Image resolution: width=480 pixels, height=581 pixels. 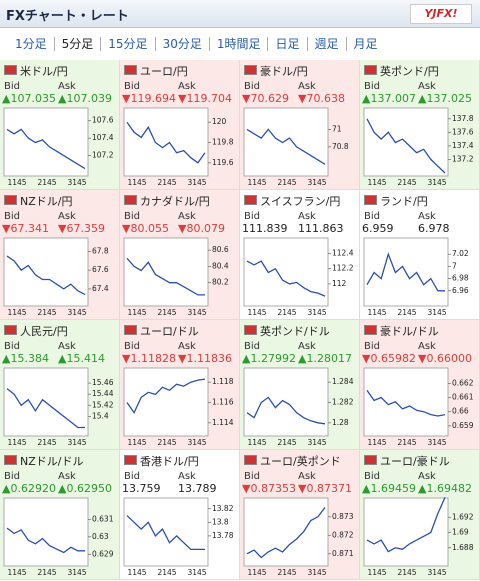 I want to click on tab: 30分足, so click(x=183, y=44).